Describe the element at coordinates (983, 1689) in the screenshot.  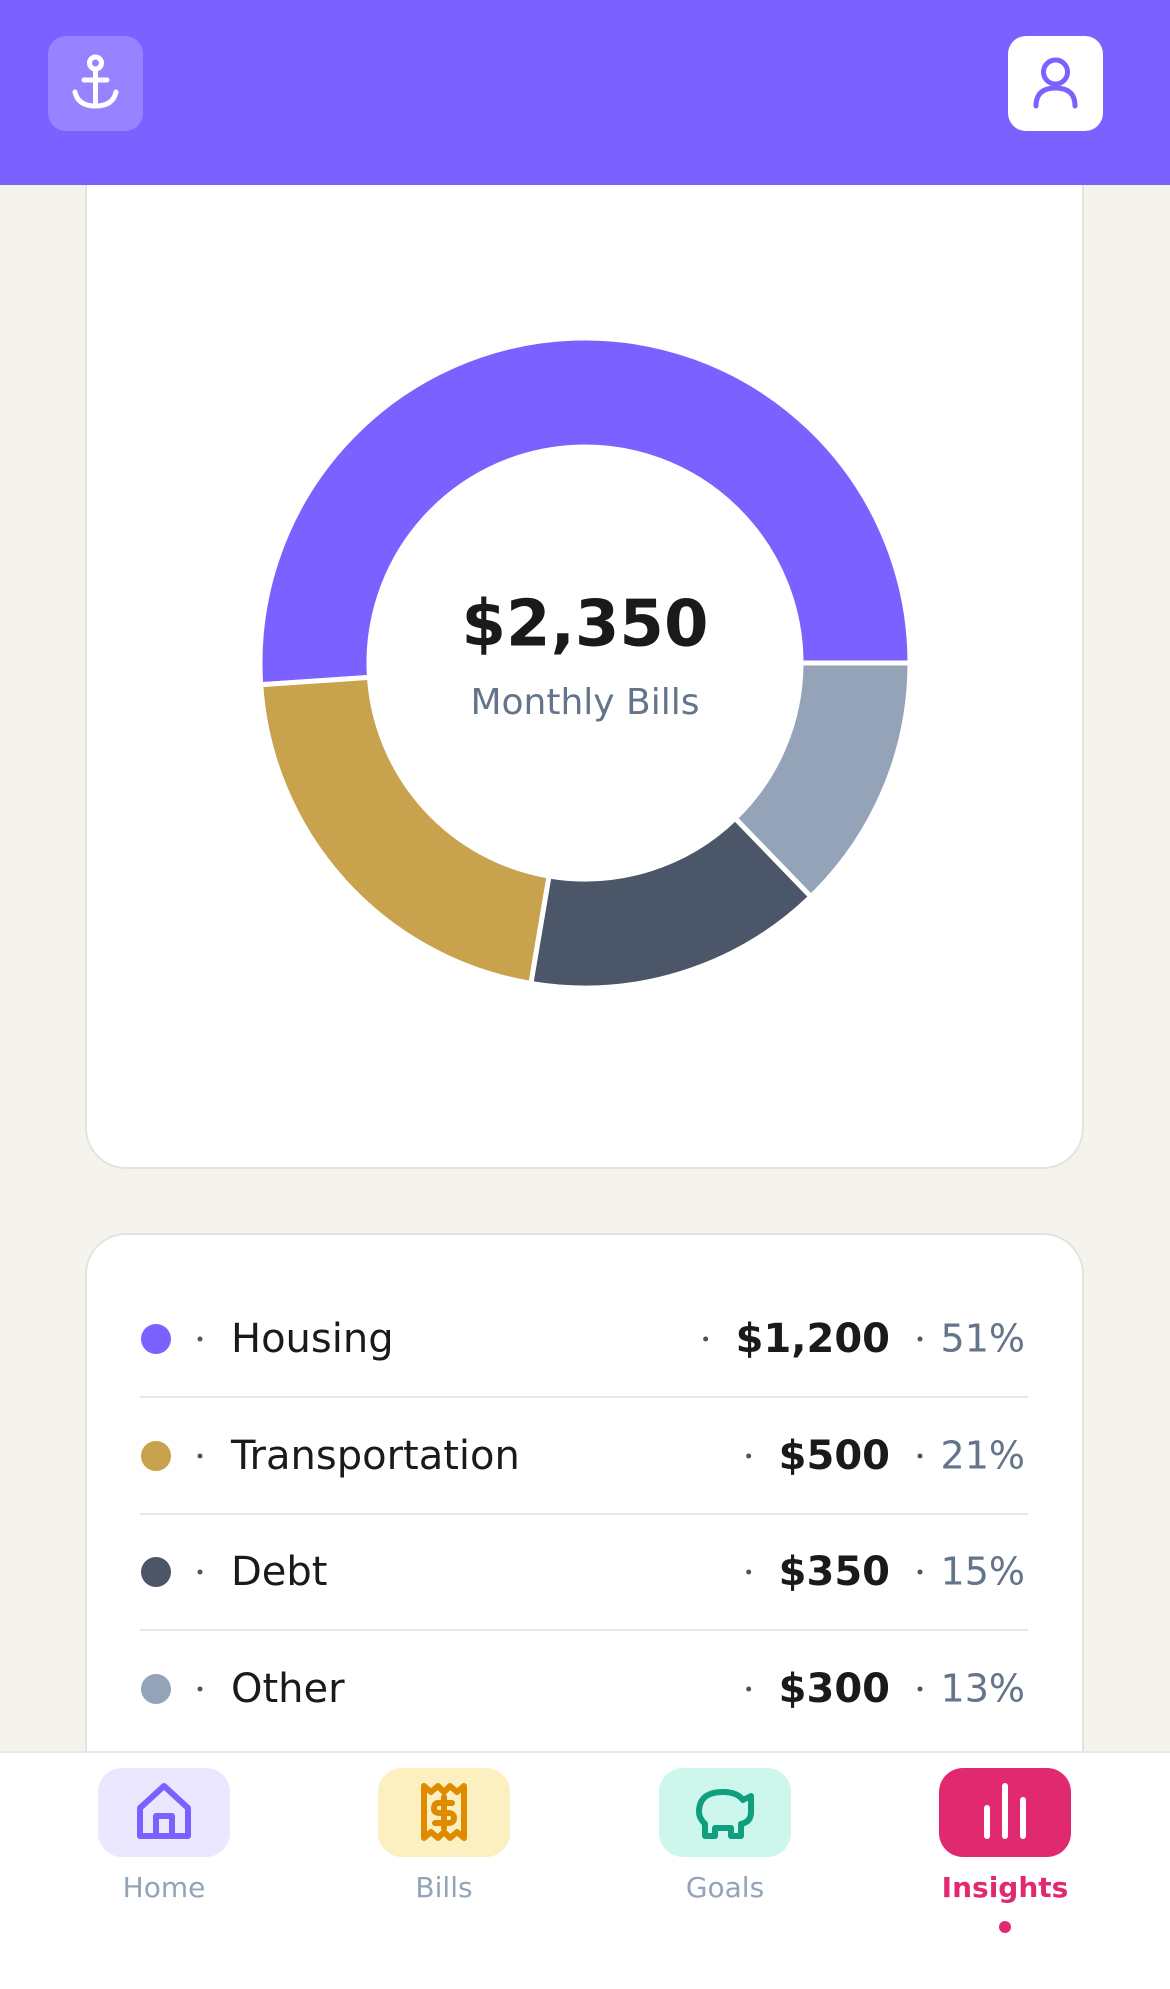
I see `share: 13%` at that location.